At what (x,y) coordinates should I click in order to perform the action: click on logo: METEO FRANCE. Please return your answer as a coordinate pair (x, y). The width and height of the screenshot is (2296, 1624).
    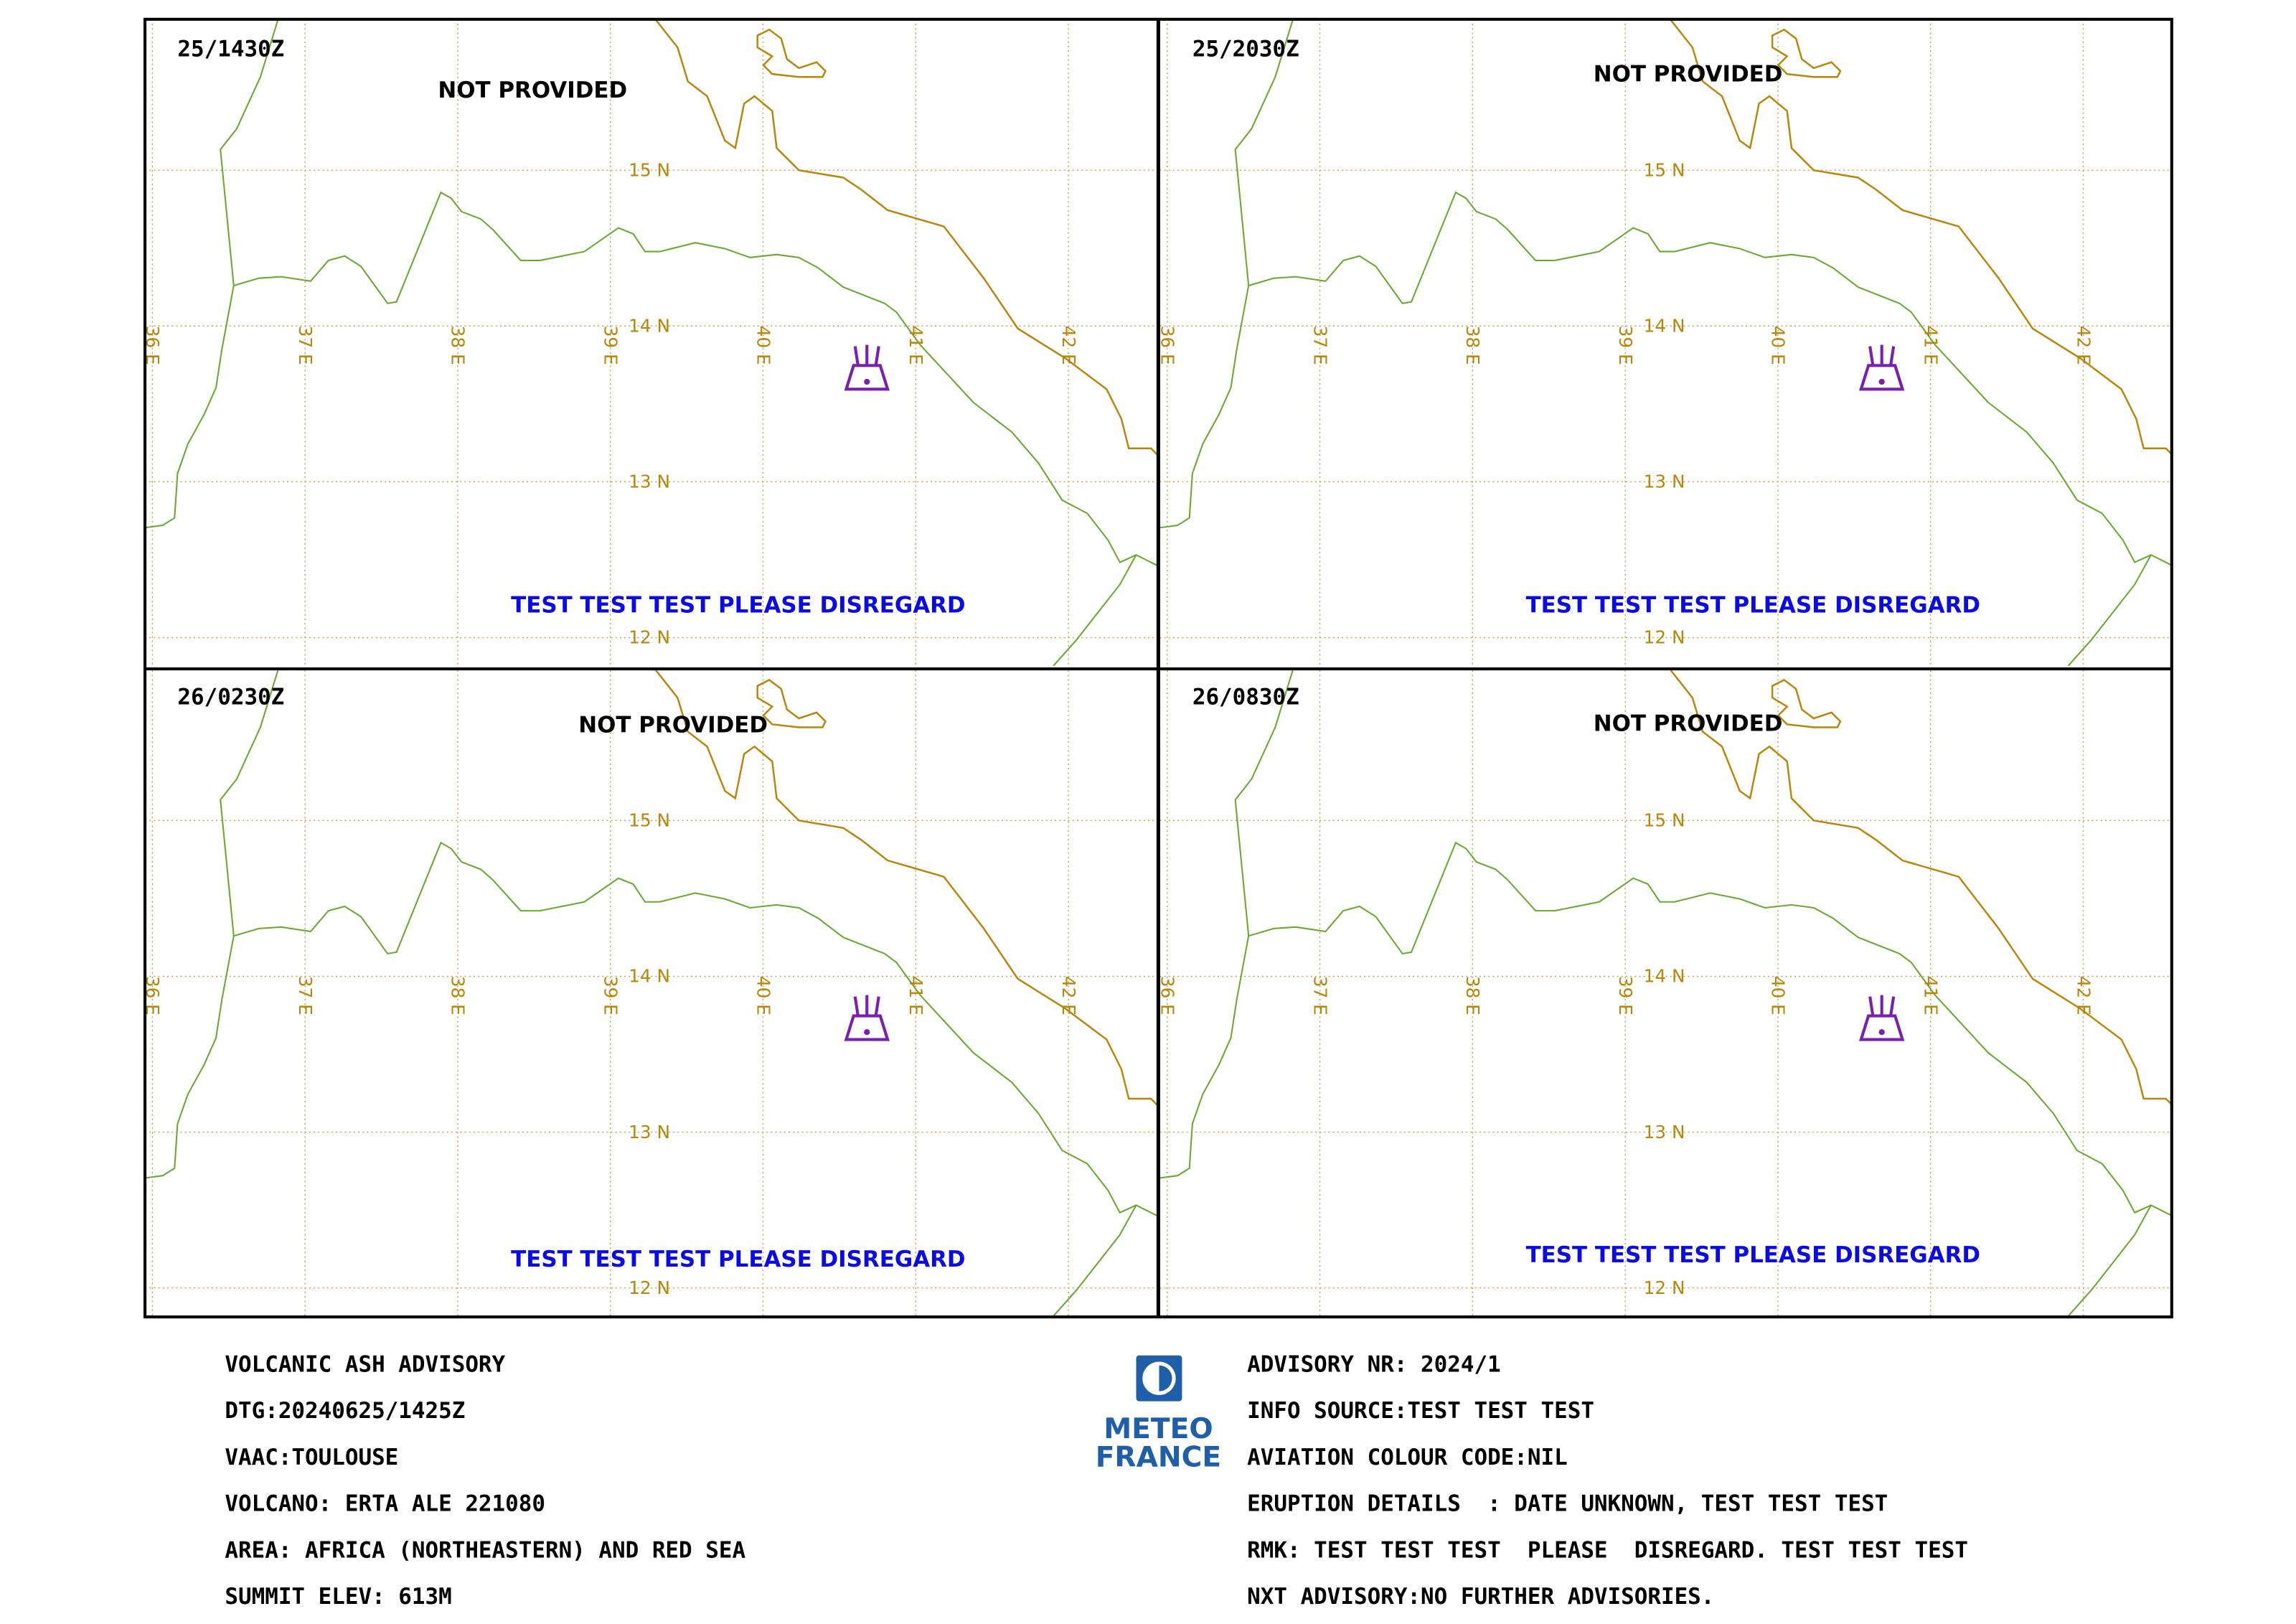
    Looking at the image, I should click on (1159, 1414).